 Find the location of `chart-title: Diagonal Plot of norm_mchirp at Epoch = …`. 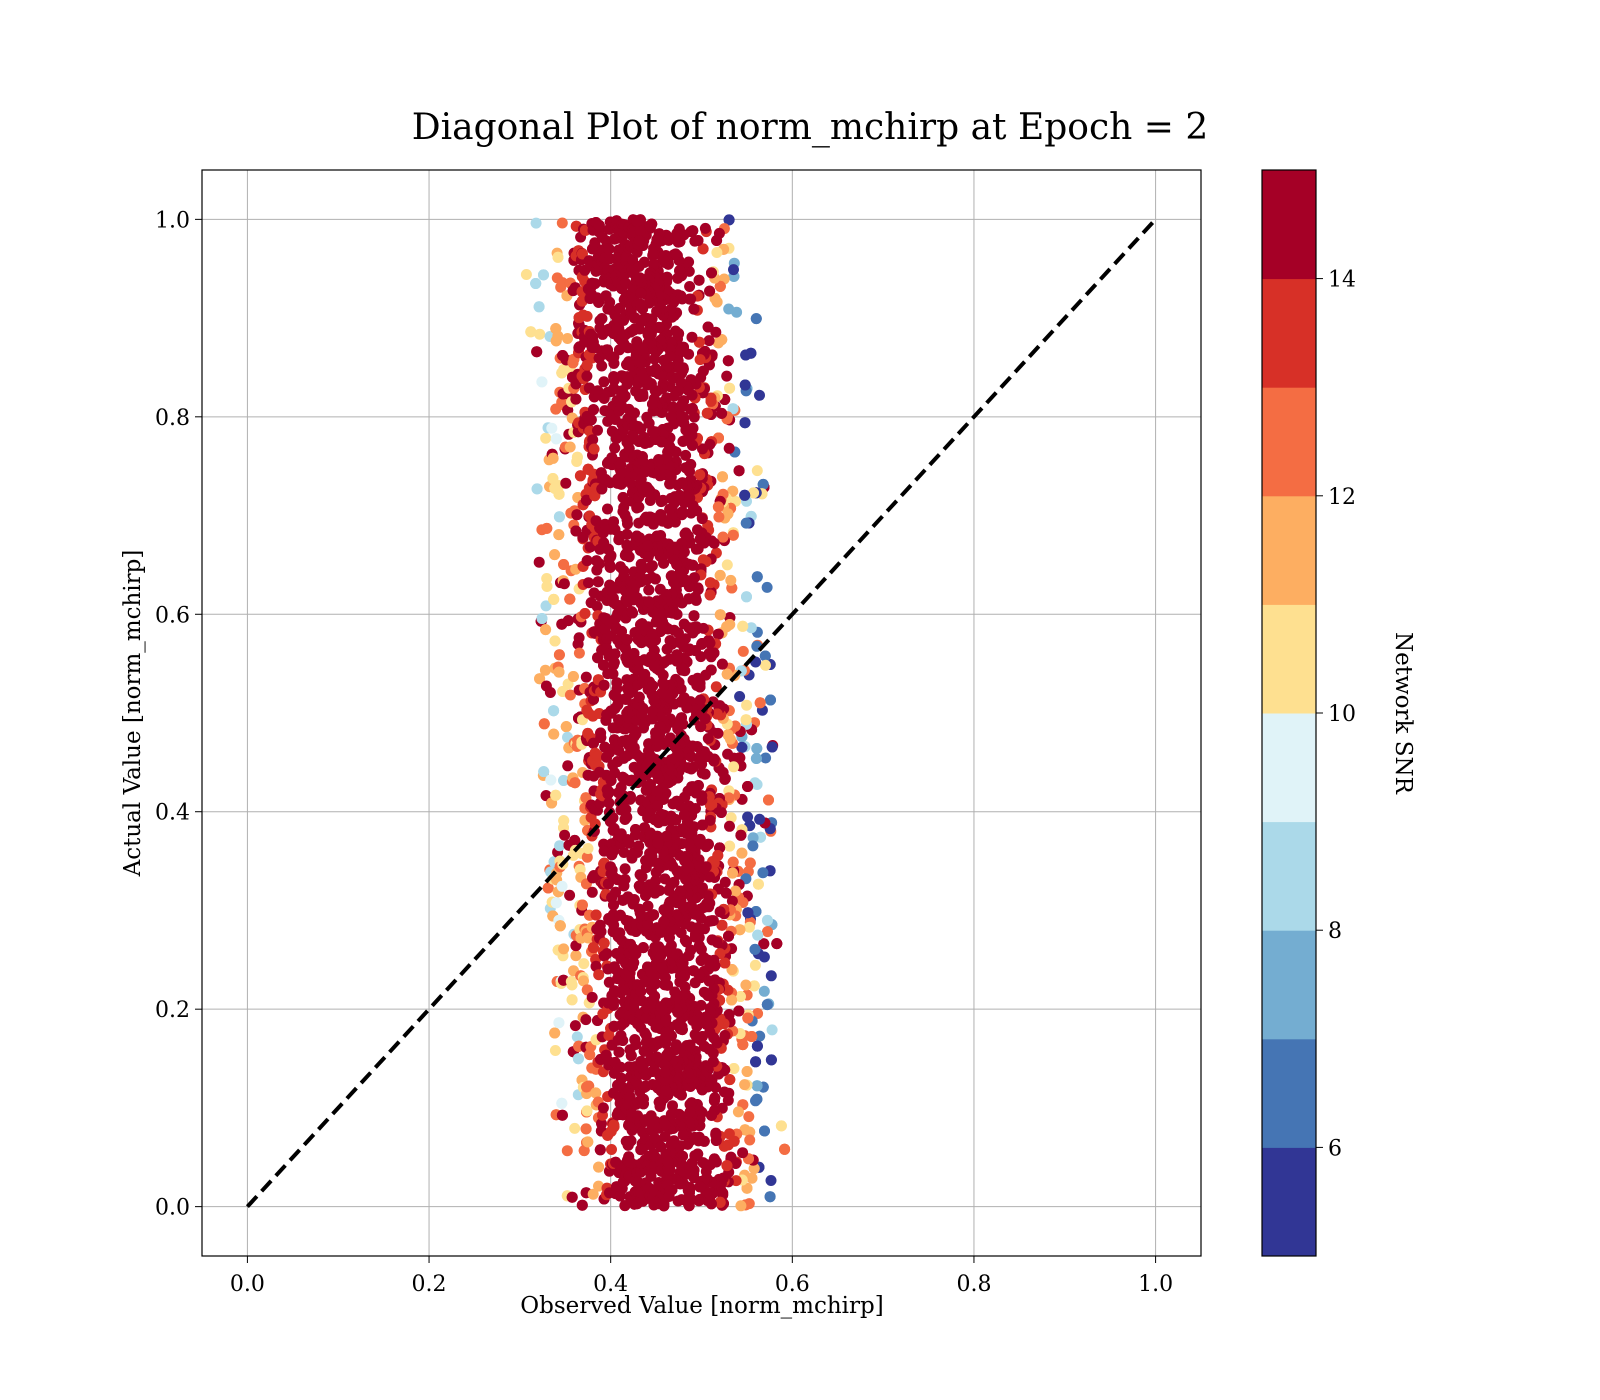

chart-title: Diagonal Plot of norm_mchirp at Epoch = … is located at coordinates (810, 127).